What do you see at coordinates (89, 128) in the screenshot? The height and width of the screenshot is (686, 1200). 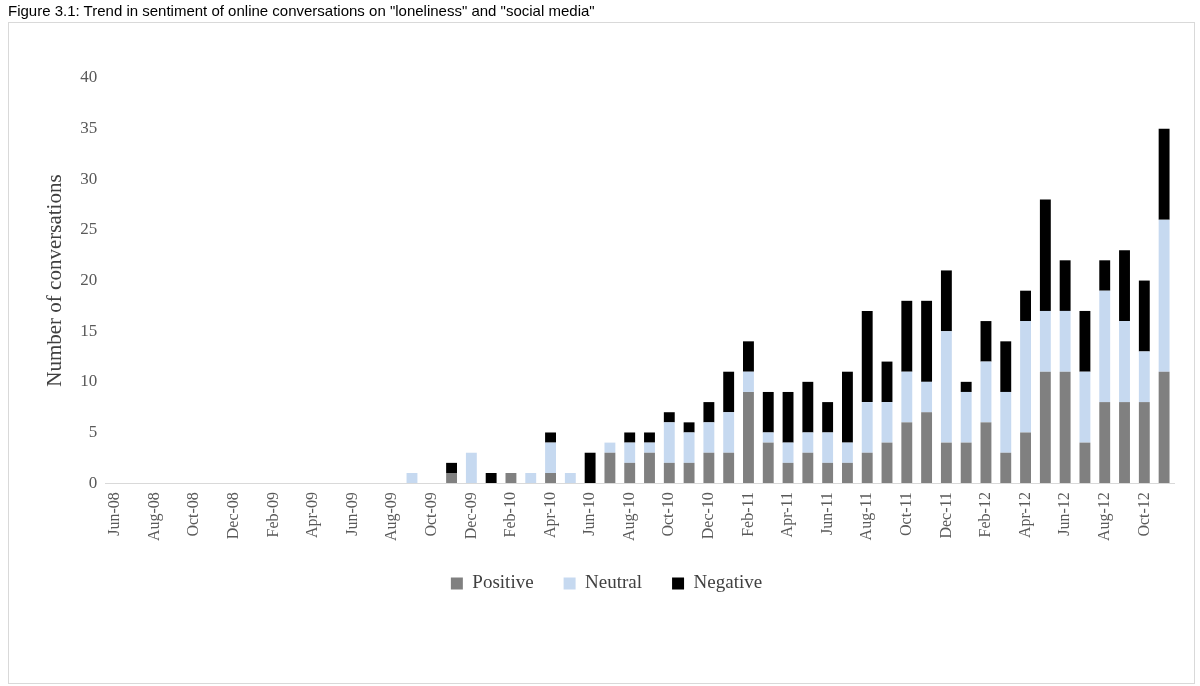 I see `y-tick-label: 35` at bounding box center [89, 128].